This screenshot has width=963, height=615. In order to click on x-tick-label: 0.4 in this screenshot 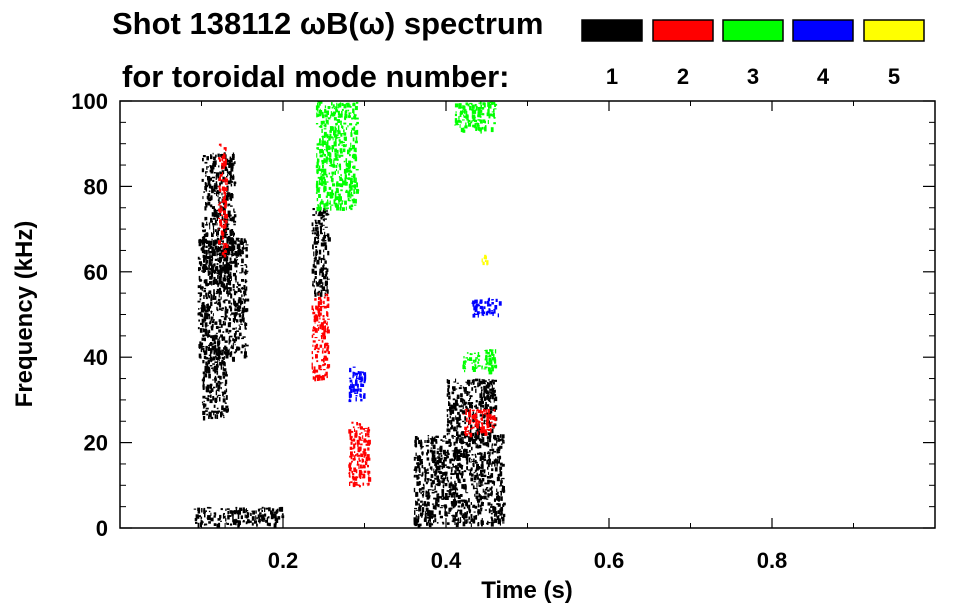, I will do `click(446, 560)`.